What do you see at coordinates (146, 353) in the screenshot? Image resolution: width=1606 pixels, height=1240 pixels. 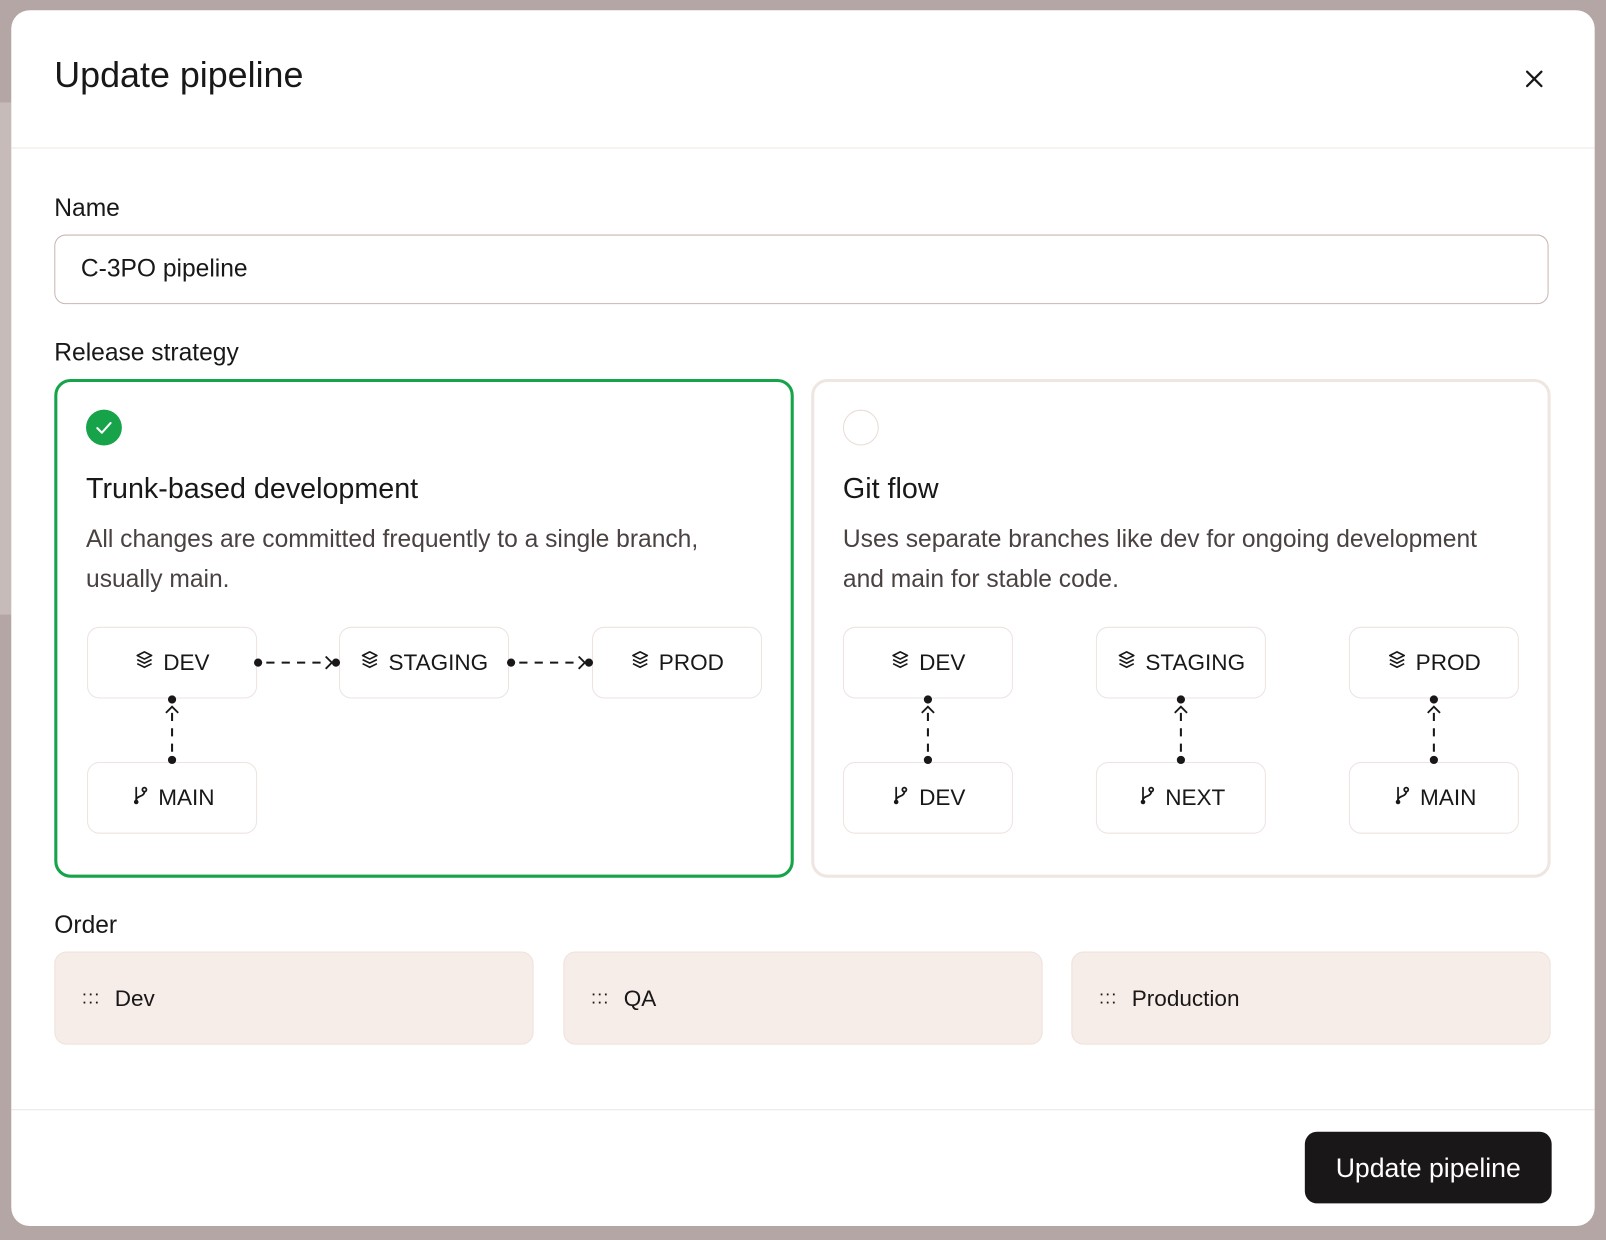 I see `release-strategy-label: Release strategy` at bounding box center [146, 353].